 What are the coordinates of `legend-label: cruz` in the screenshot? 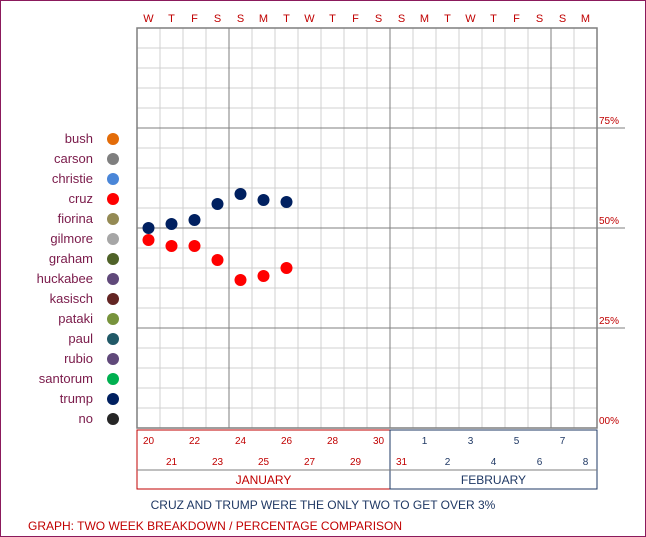 It's located at (80, 198).